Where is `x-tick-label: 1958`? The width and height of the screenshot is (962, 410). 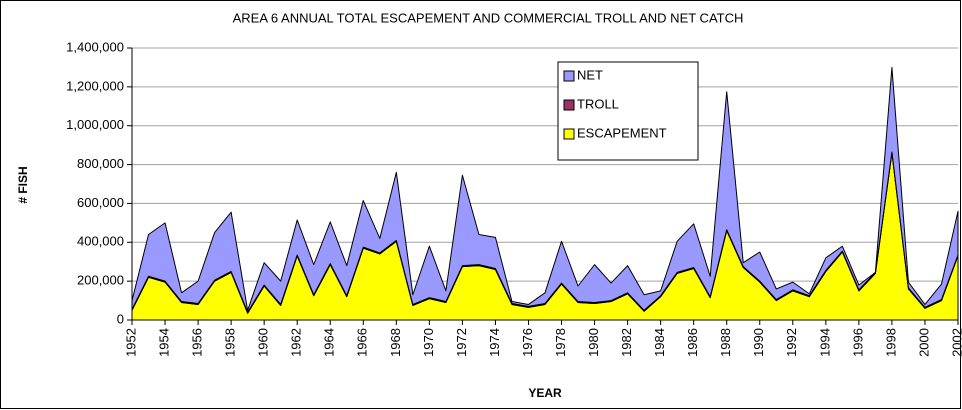 x-tick-label: 1958 is located at coordinates (230, 342).